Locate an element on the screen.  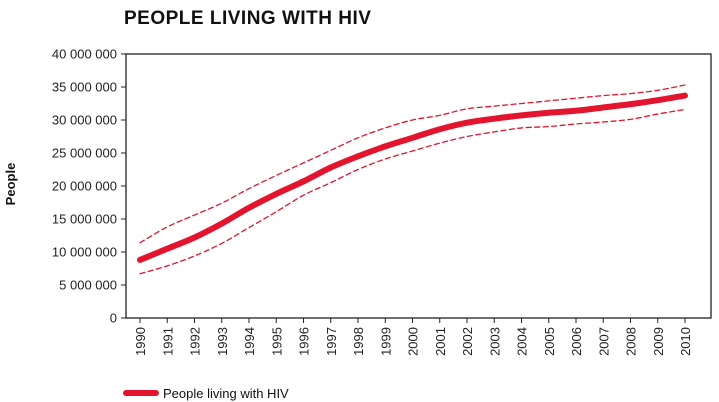
legend: People living with HIV is located at coordinates (206, 393).